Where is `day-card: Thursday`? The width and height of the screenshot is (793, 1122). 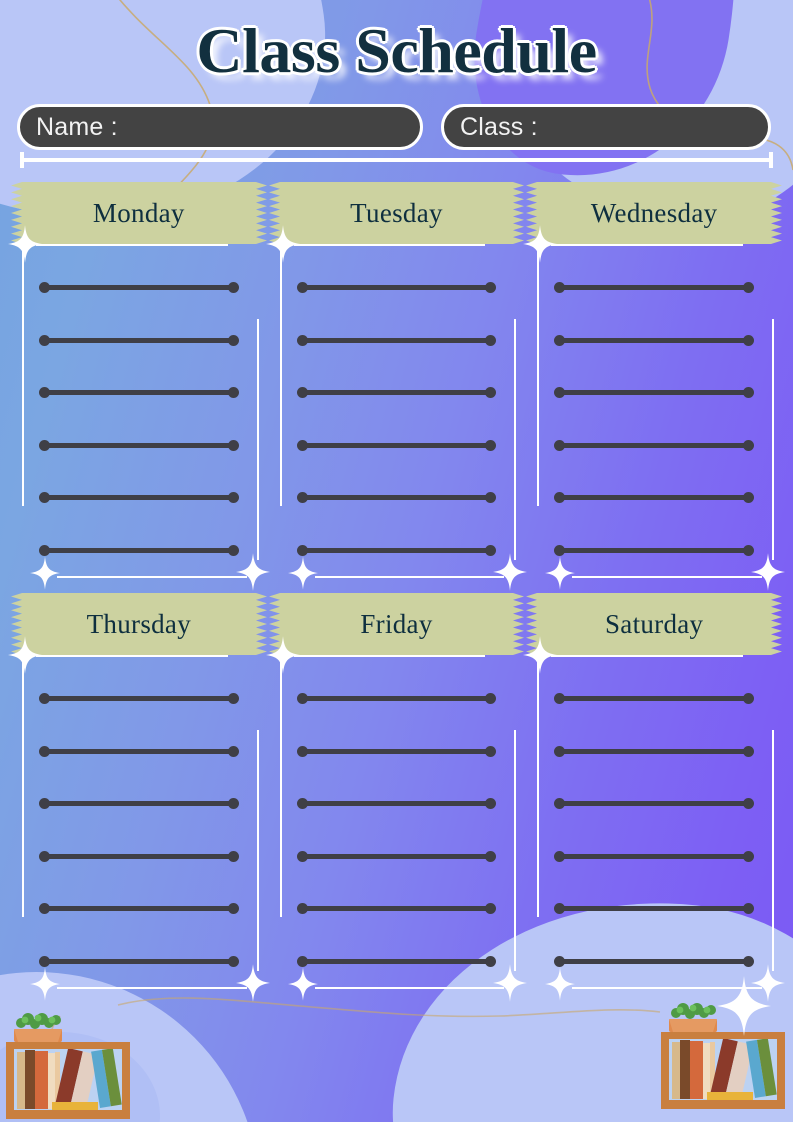
day-card: Thursday is located at coordinates (139, 797).